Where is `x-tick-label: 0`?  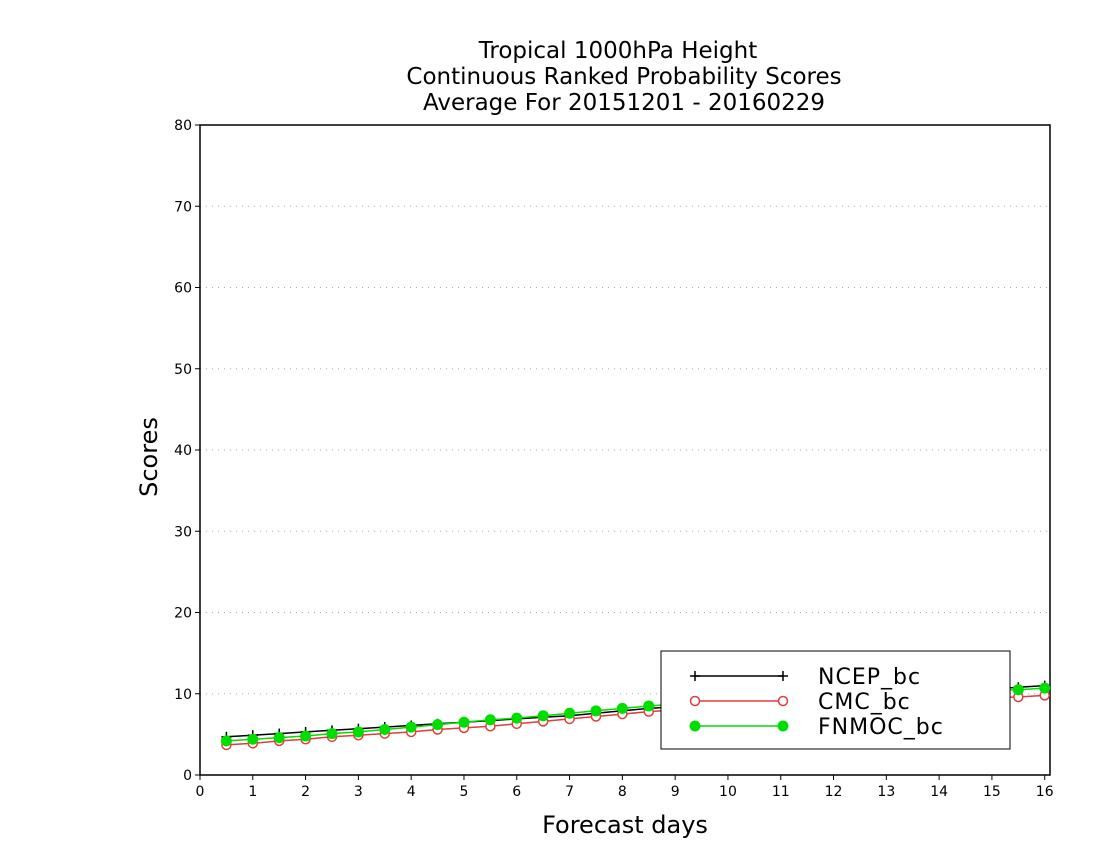
x-tick-label: 0 is located at coordinates (200, 792).